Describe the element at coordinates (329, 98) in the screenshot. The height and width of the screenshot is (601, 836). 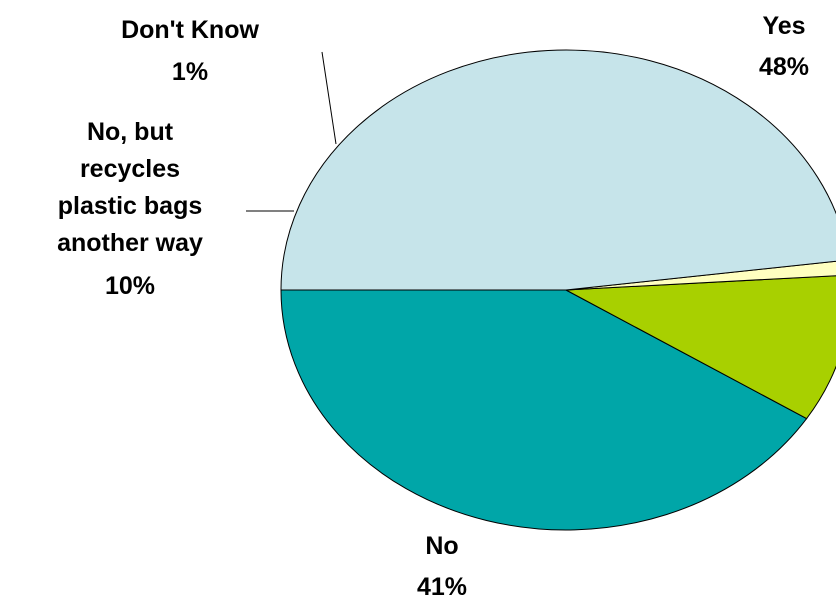
I see `leader-line-dont-know` at that location.